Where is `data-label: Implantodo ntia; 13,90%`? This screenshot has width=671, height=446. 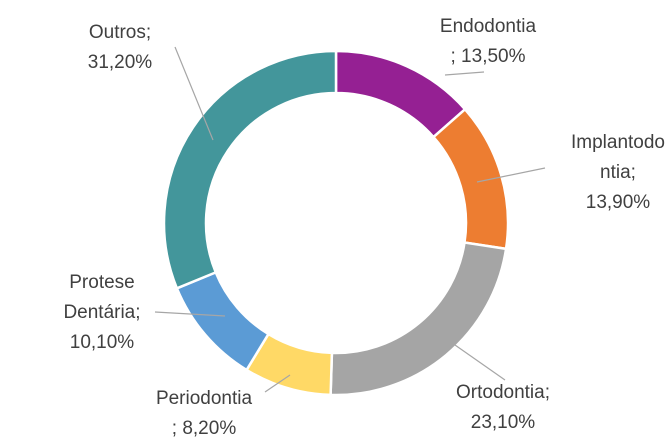
data-label: Implantodo ntia; 13,90% is located at coordinates (618, 172).